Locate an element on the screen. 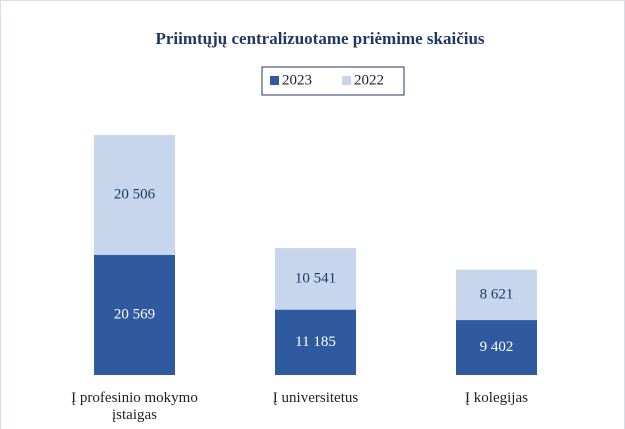 The image size is (625, 429). legend-box is located at coordinates (333, 81).